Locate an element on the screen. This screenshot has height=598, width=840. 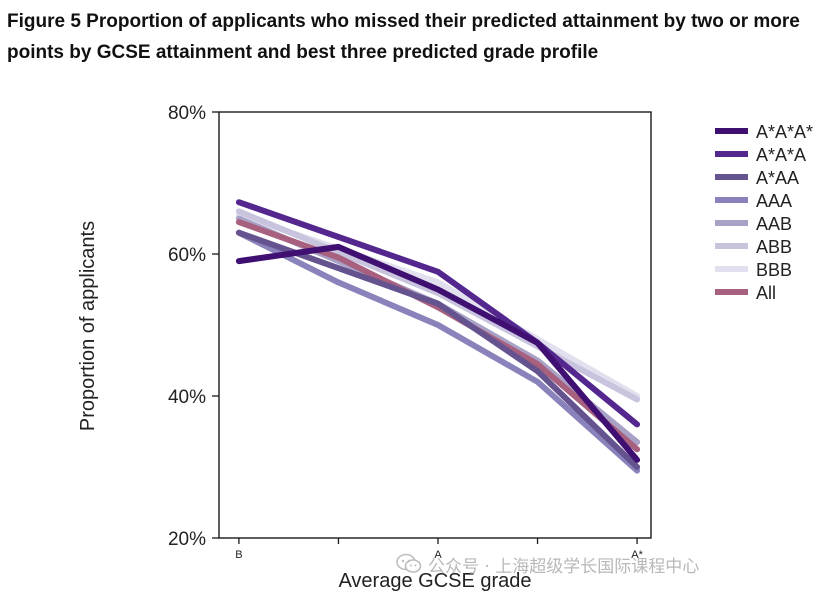
y-tick-label: 20% is located at coordinates (187, 539).